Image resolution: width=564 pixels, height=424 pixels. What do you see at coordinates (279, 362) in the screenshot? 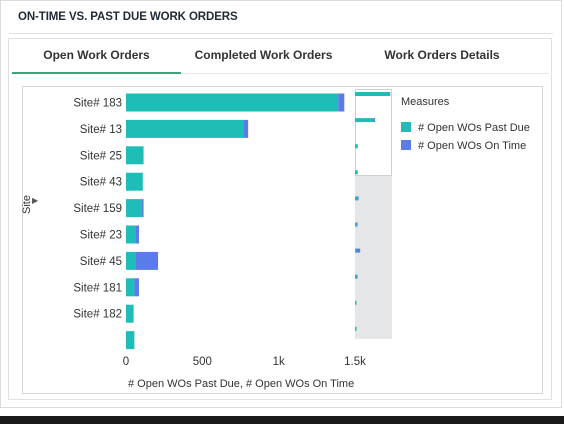
I see `x-tick-label-2: 1k` at bounding box center [279, 362].